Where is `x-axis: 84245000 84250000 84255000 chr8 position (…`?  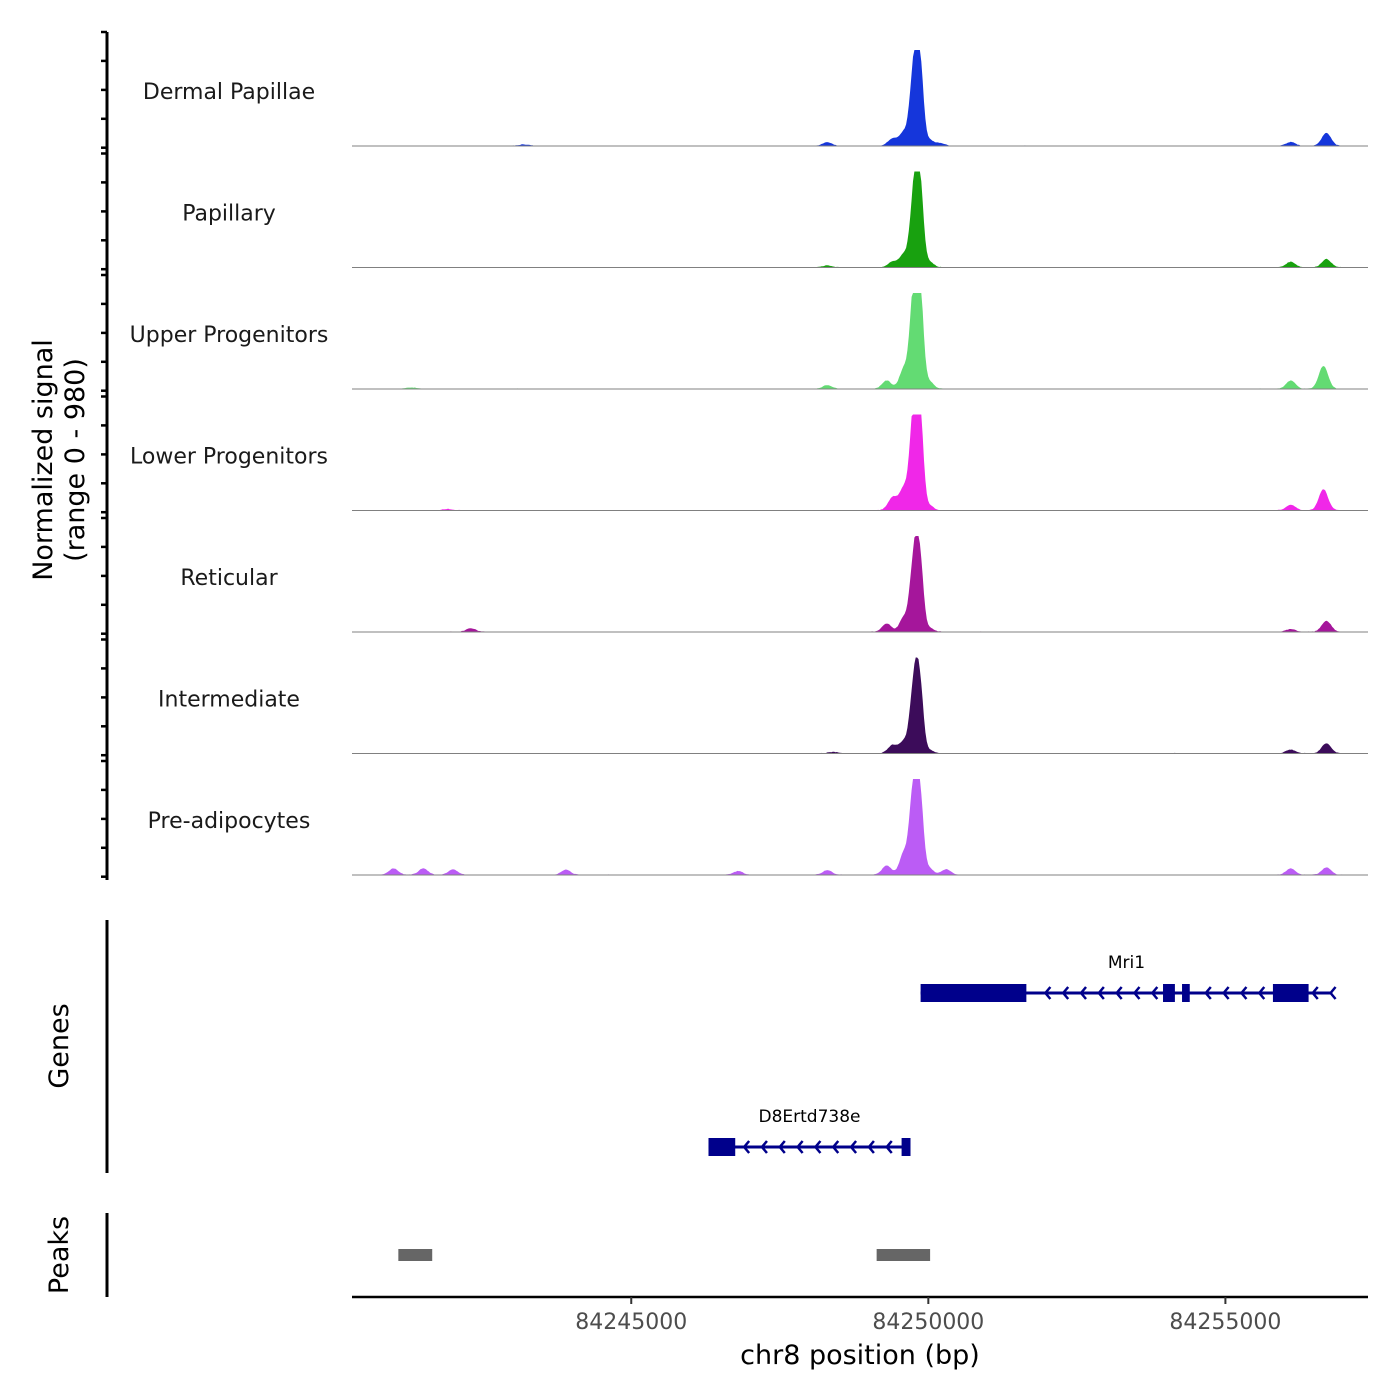
x-axis: 84245000 84250000 84255000 chr8 position (… is located at coordinates (860, 1333).